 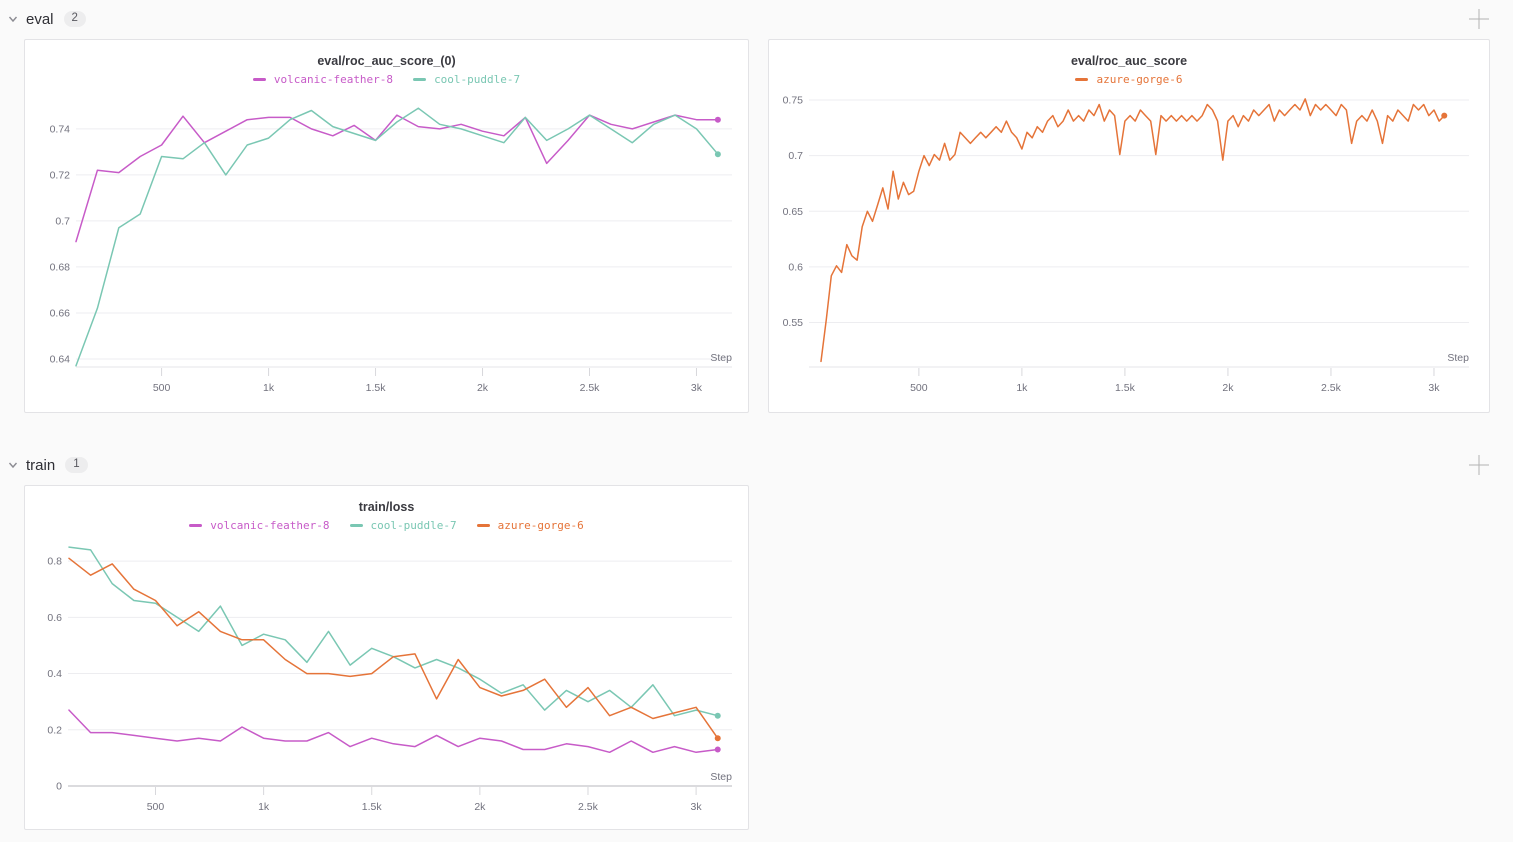 What do you see at coordinates (60, 175) in the screenshot?
I see `y-tick-label: 0.72` at bounding box center [60, 175].